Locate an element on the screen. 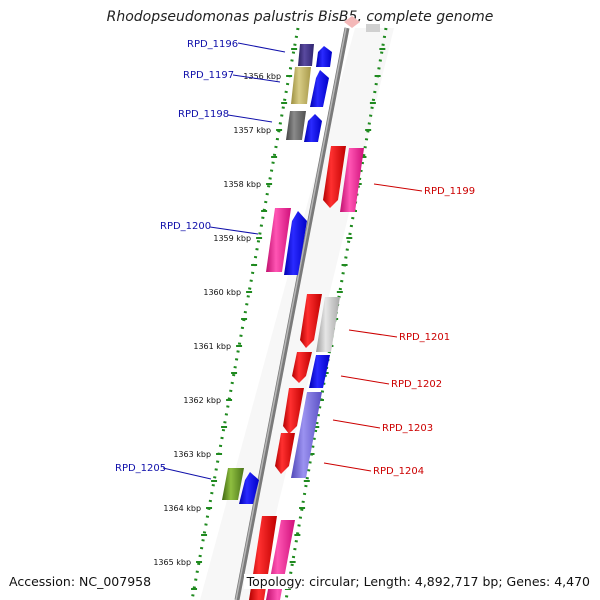  scale-tick-label: 1361 kbp is located at coordinates (212, 346).